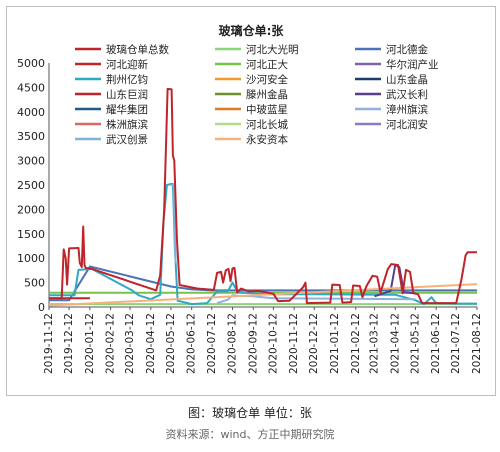 The width and height of the screenshot is (500, 452). What do you see at coordinates (127, 64) in the screenshot?
I see `legend-label: 河北迎新` at bounding box center [127, 64].